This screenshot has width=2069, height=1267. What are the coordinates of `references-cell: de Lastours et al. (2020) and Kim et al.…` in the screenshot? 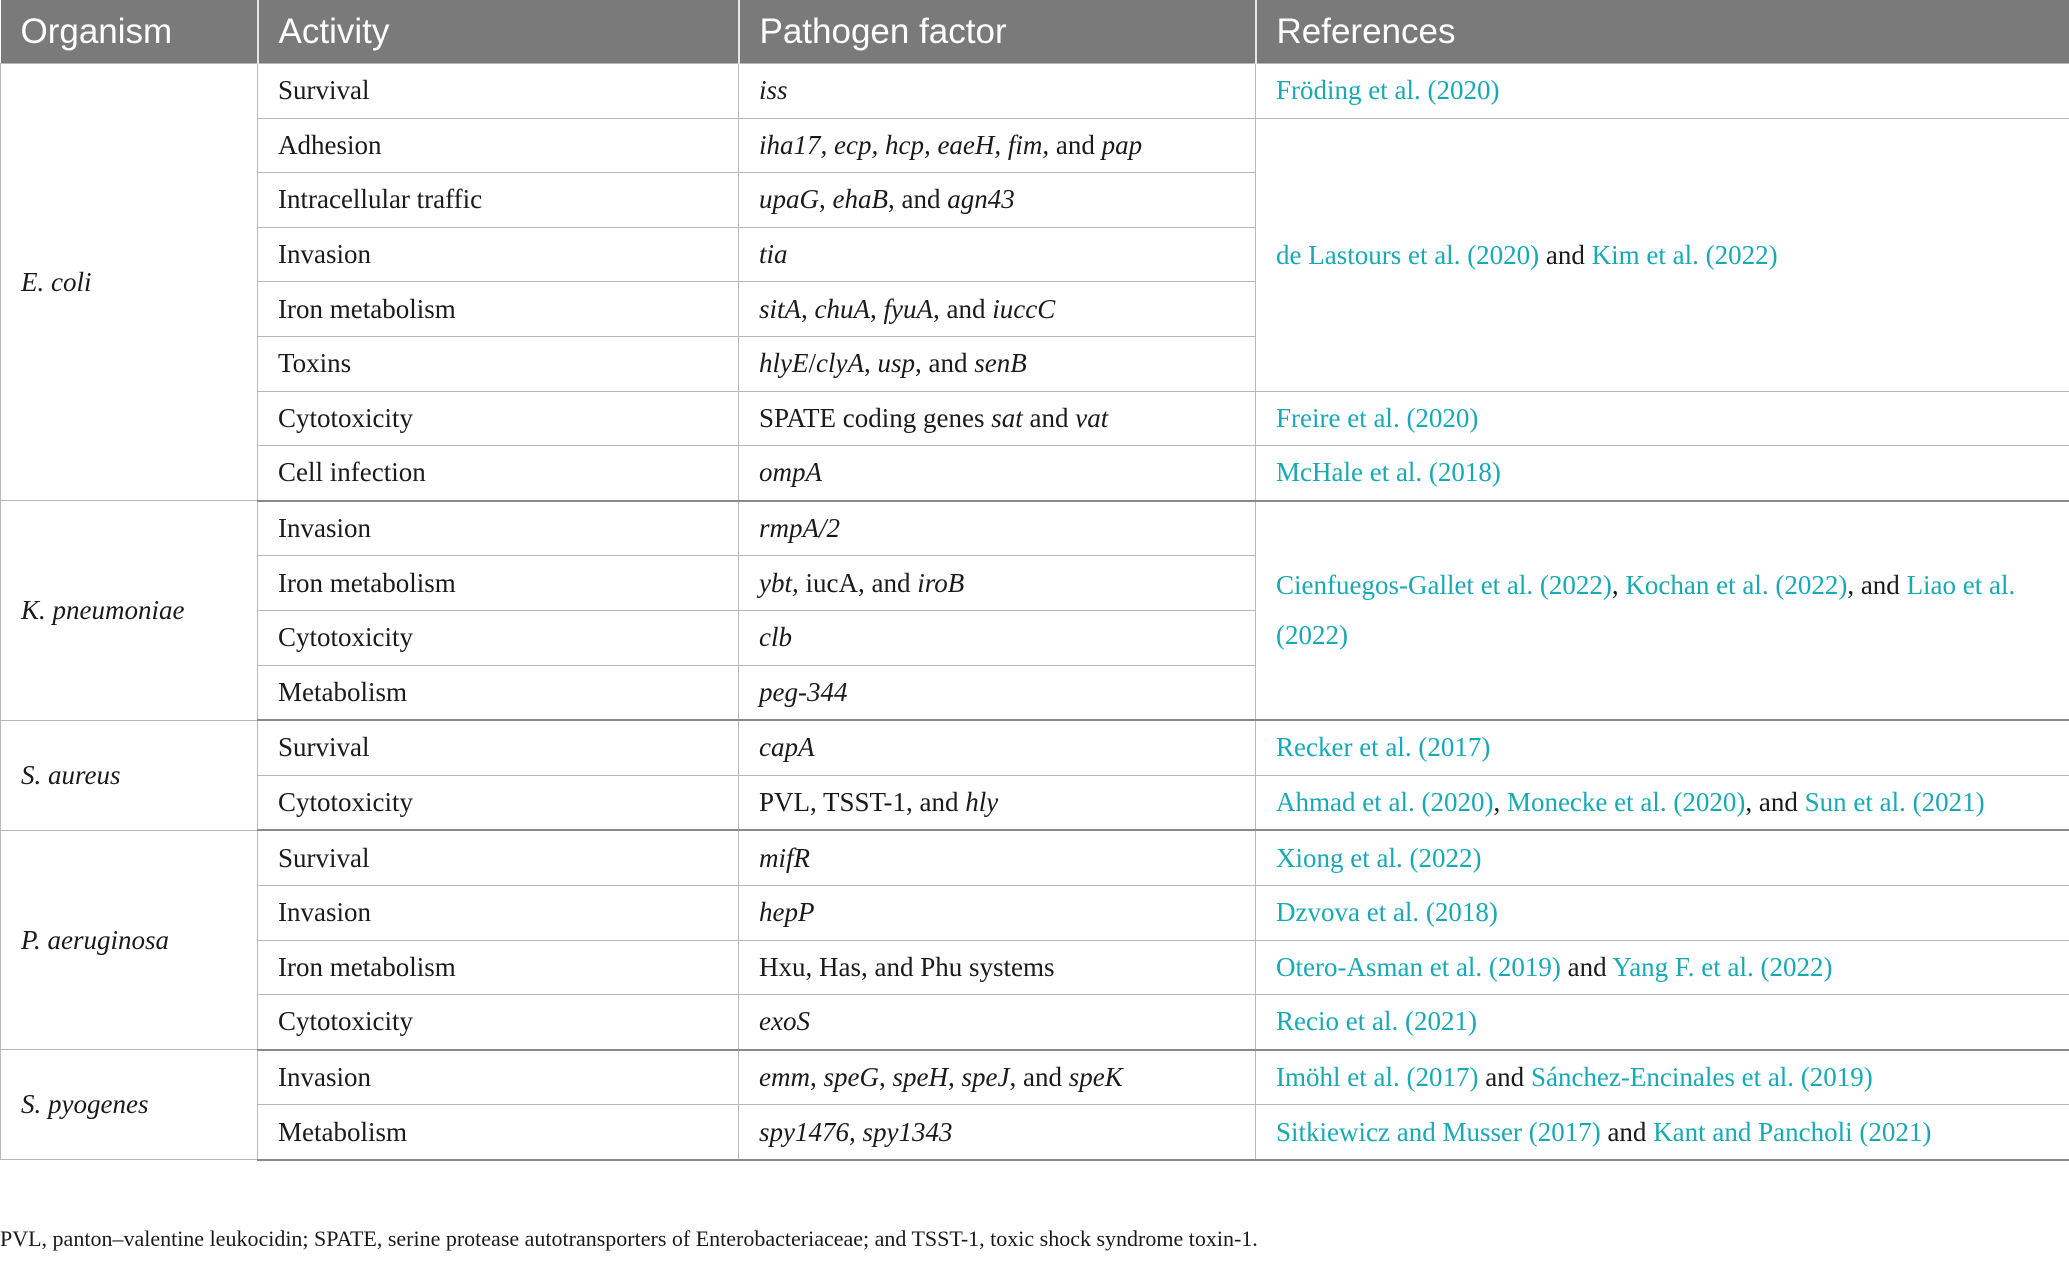 It's located at (1662, 254).